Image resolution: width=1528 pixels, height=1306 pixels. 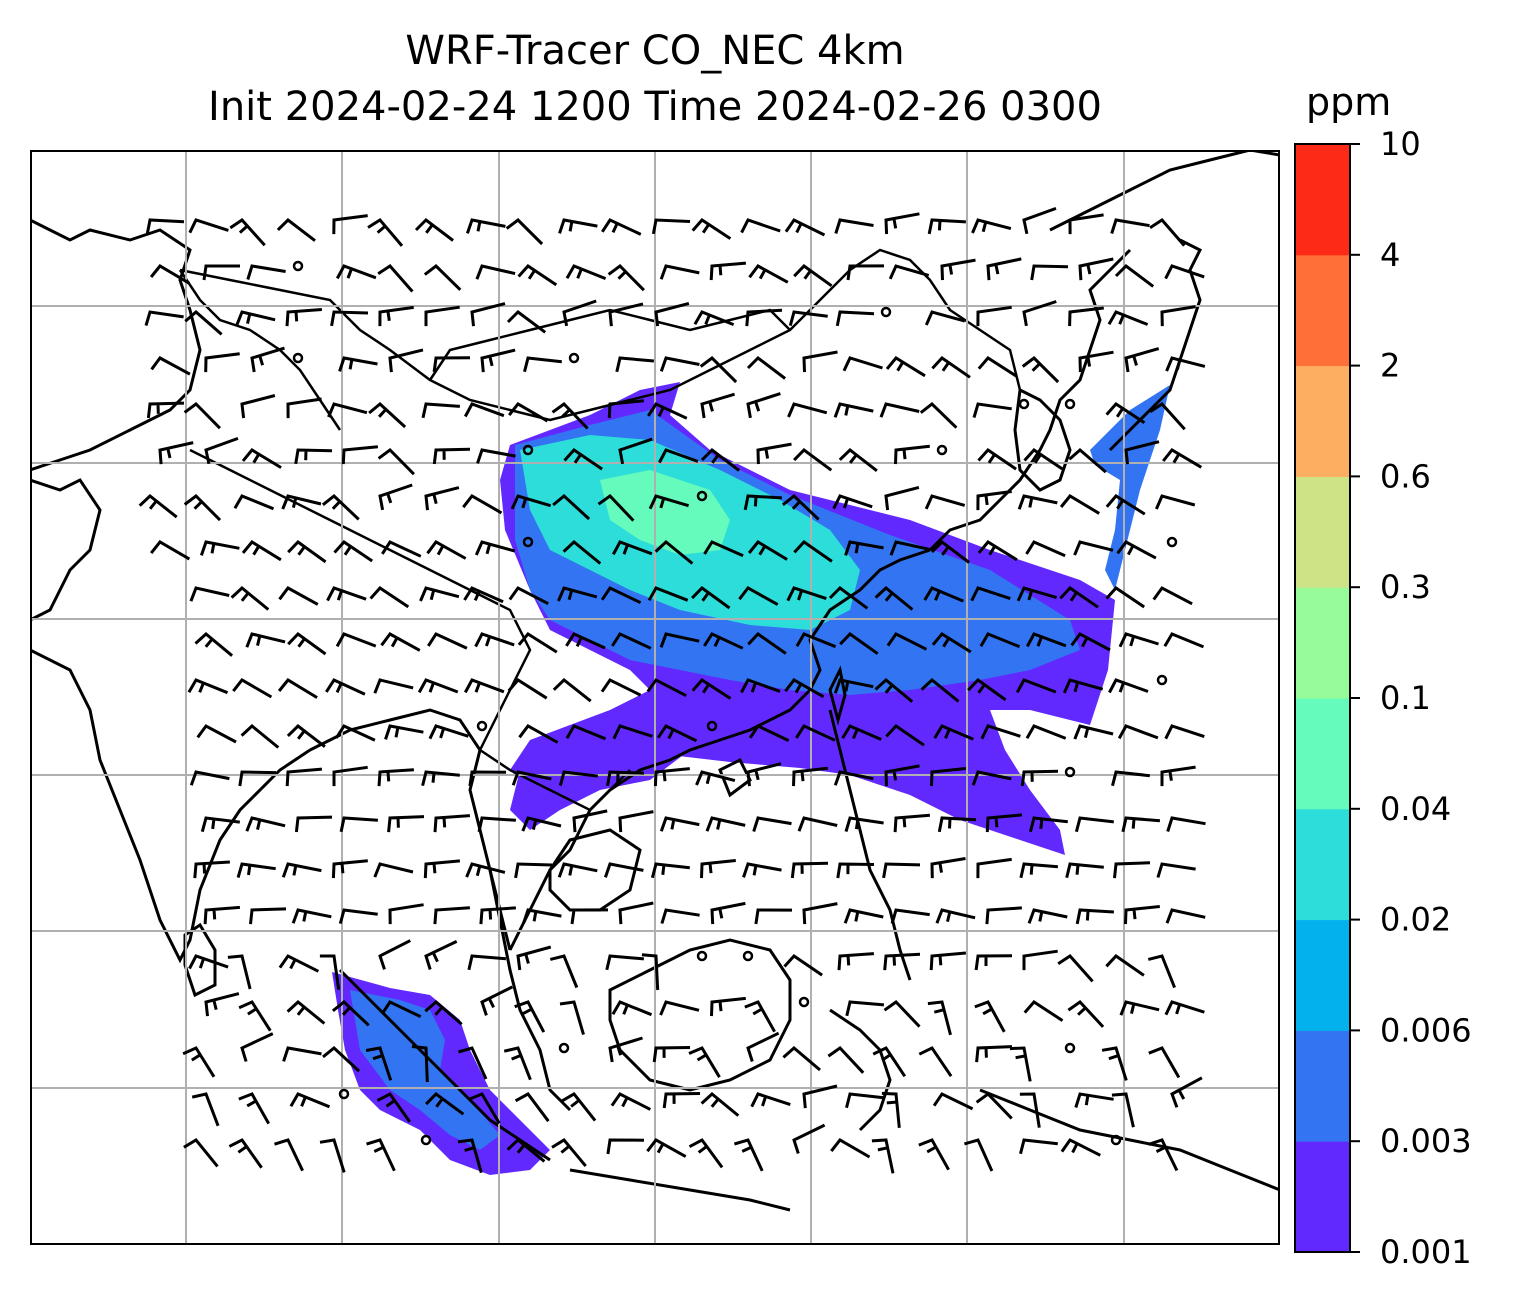 I want to click on wind-calm-marker, so click(x=886, y=312).